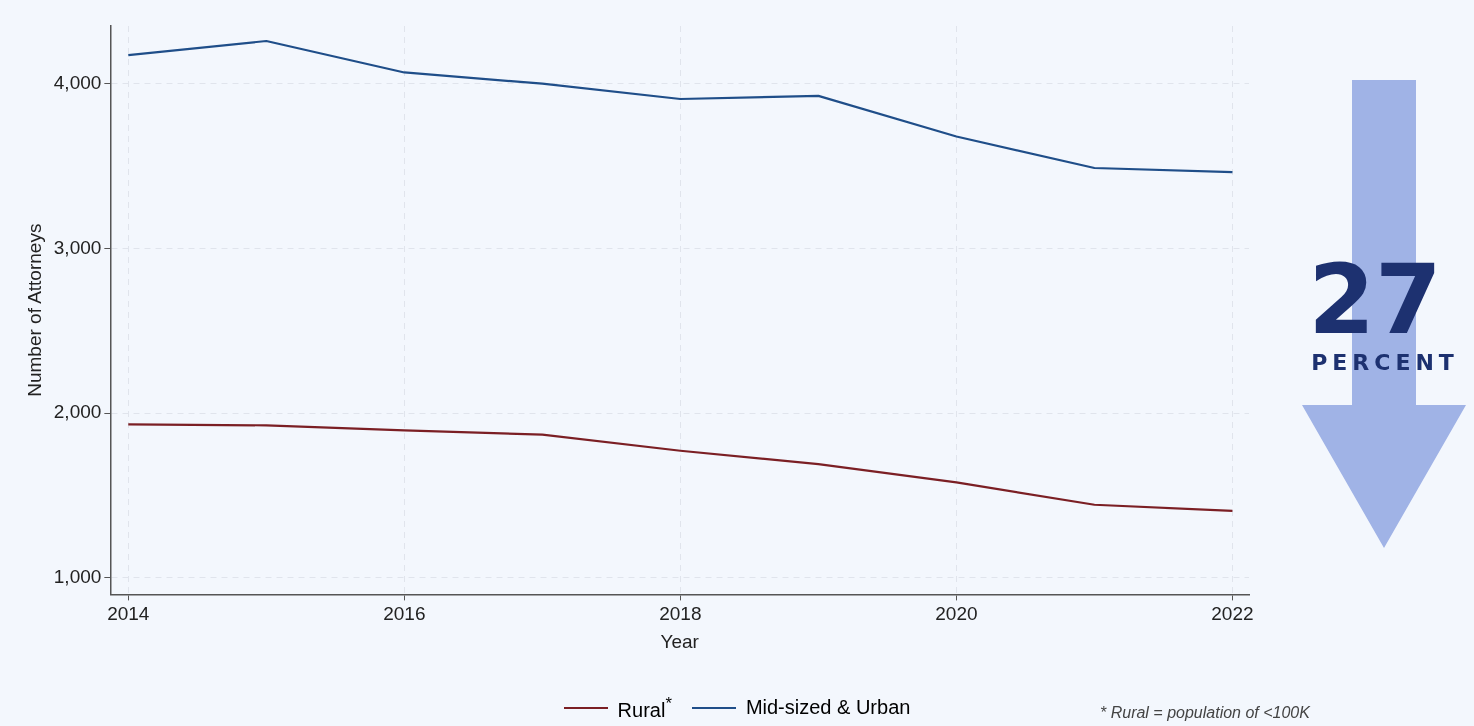 This screenshot has height=726, width=1474. What do you see at coordinates (644, 708) in the screenshot?
I see `legend-label: Rural$^{*}$` at bounding box center [644, 708].